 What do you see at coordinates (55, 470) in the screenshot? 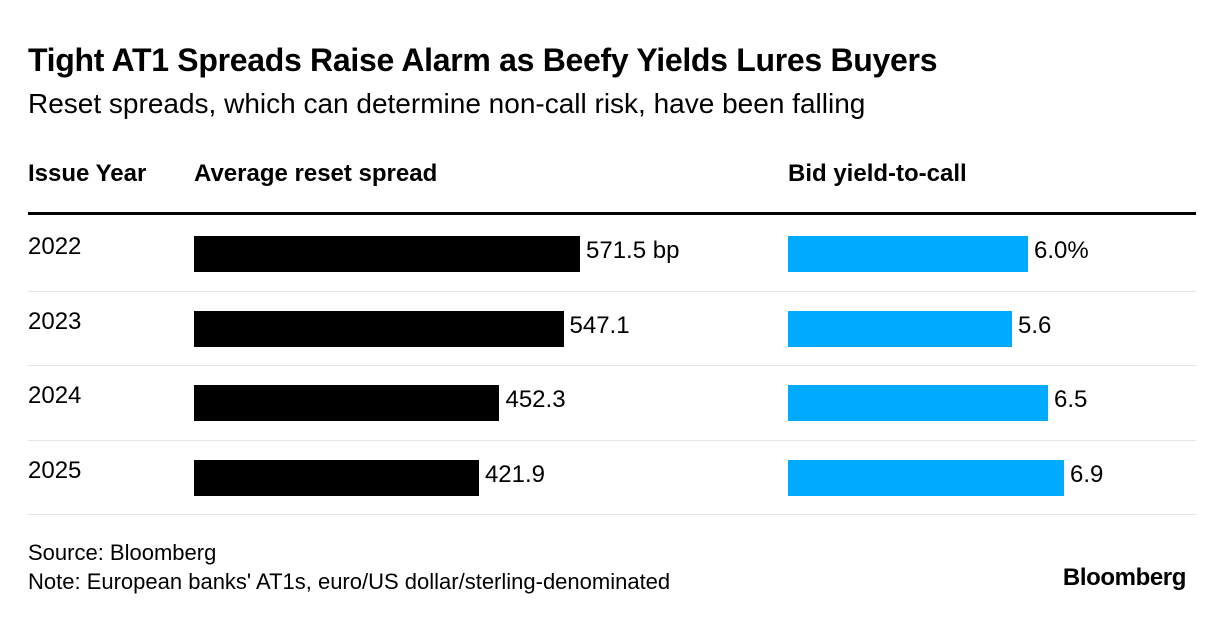
I see `row-year-2025: 2025` at bounding box center [55, 470].